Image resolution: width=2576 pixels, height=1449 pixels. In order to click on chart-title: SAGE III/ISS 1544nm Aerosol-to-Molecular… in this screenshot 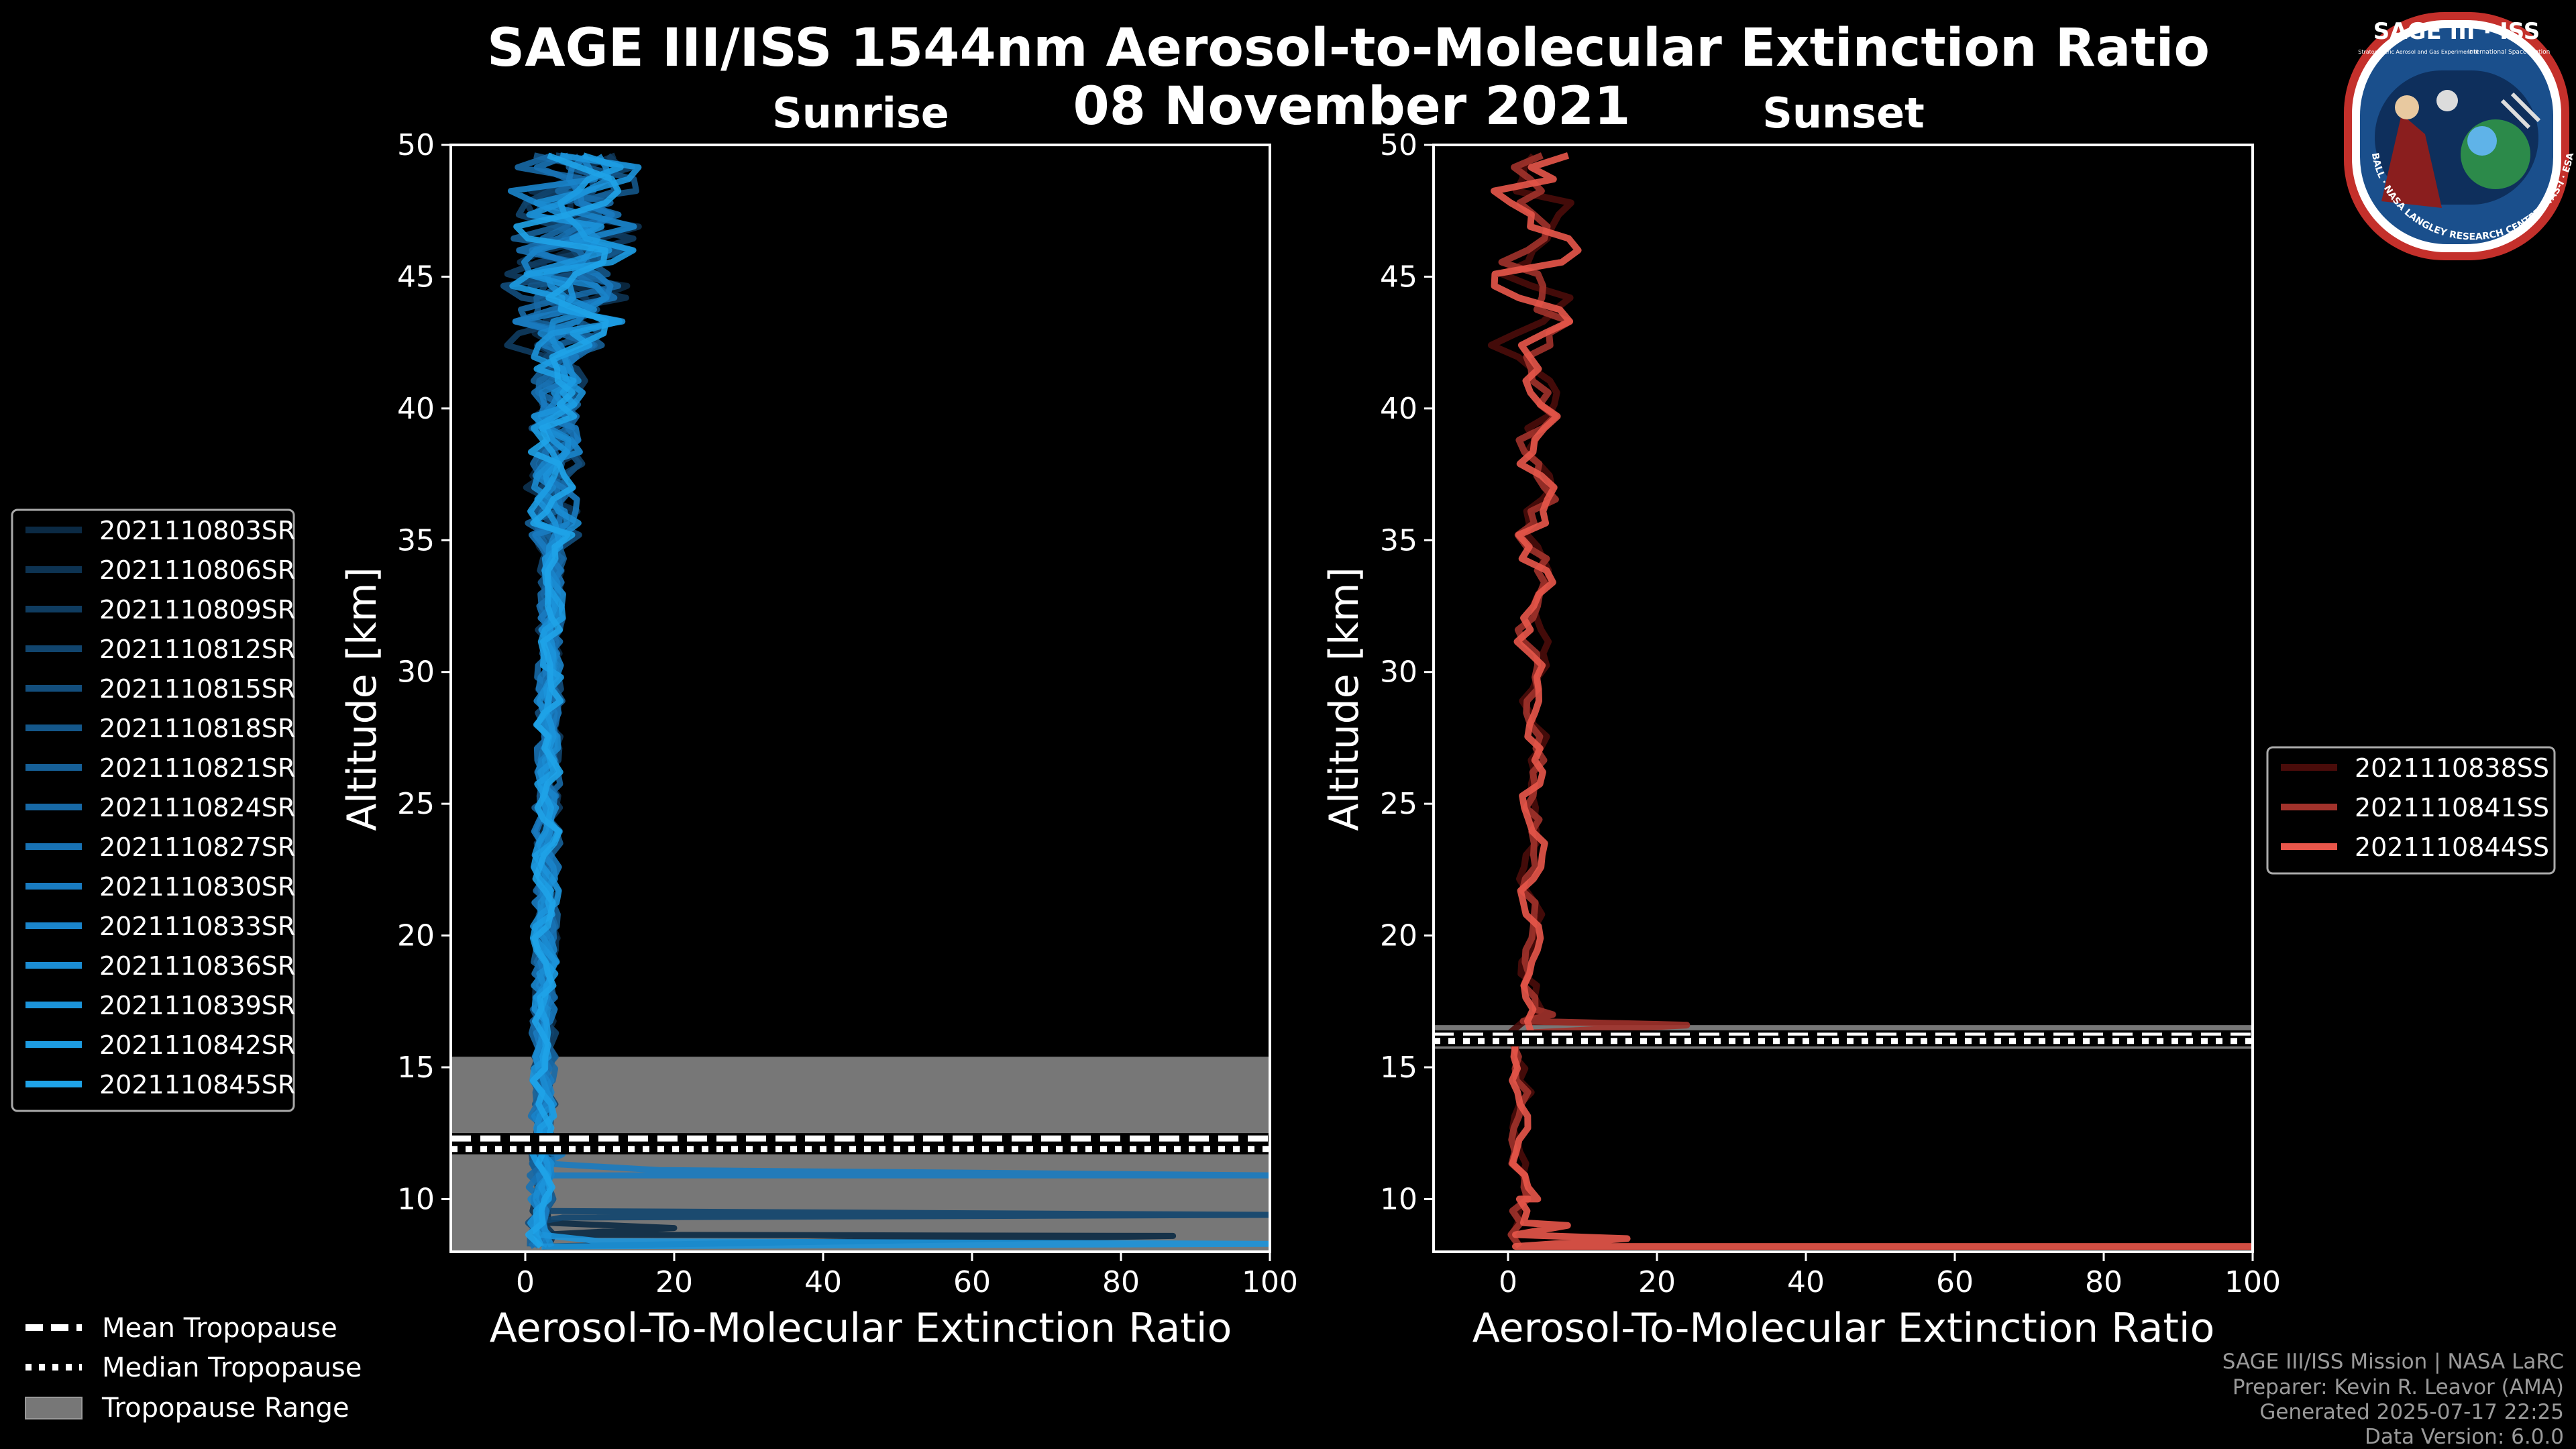, I will do `click(1348, 48)`.